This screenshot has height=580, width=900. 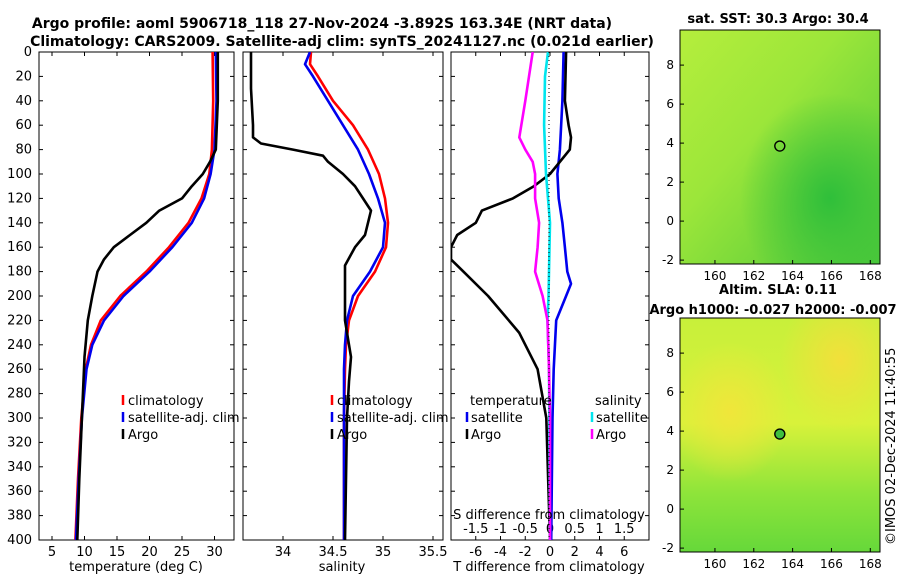 What do you see at coordinates (475, 529) in the screenshot?
I see `s-diff-tick-label: -1.5` at bounding box center [475, 529].